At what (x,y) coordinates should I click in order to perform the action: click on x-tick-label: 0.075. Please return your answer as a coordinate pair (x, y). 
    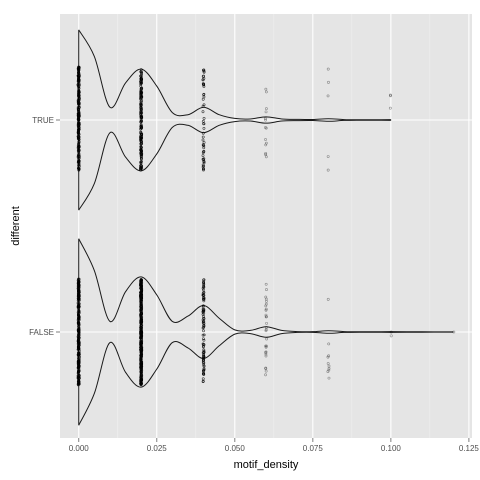
    Looking at the image, I should click on (313, 448).